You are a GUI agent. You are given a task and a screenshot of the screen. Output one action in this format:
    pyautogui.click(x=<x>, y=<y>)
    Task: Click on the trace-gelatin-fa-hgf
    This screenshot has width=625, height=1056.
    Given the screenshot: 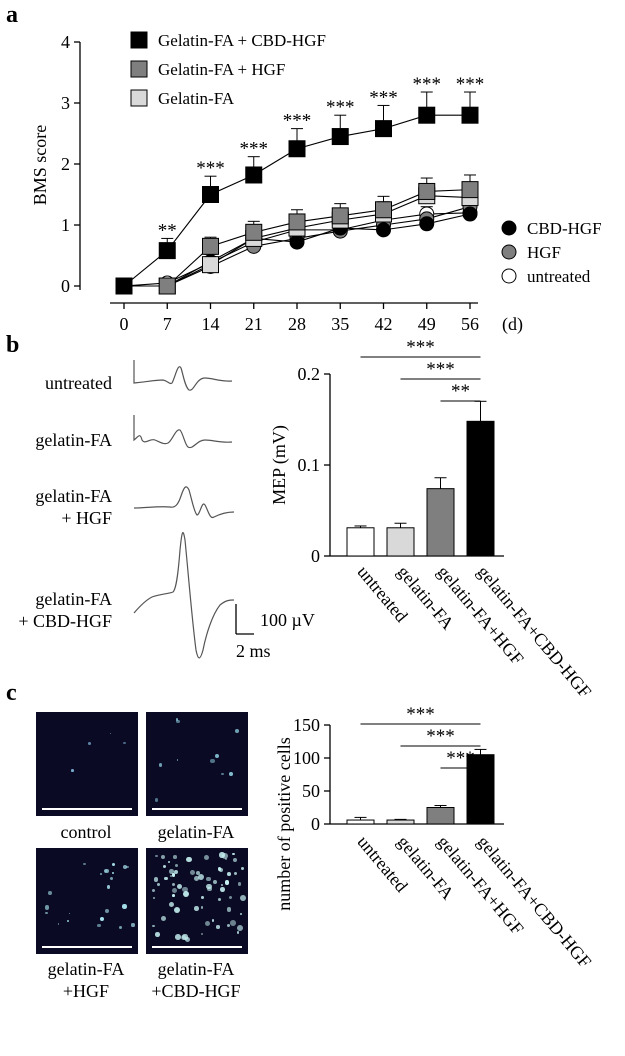 What is the action you would take?
    pyautogui.click(x=184, y=502)
    